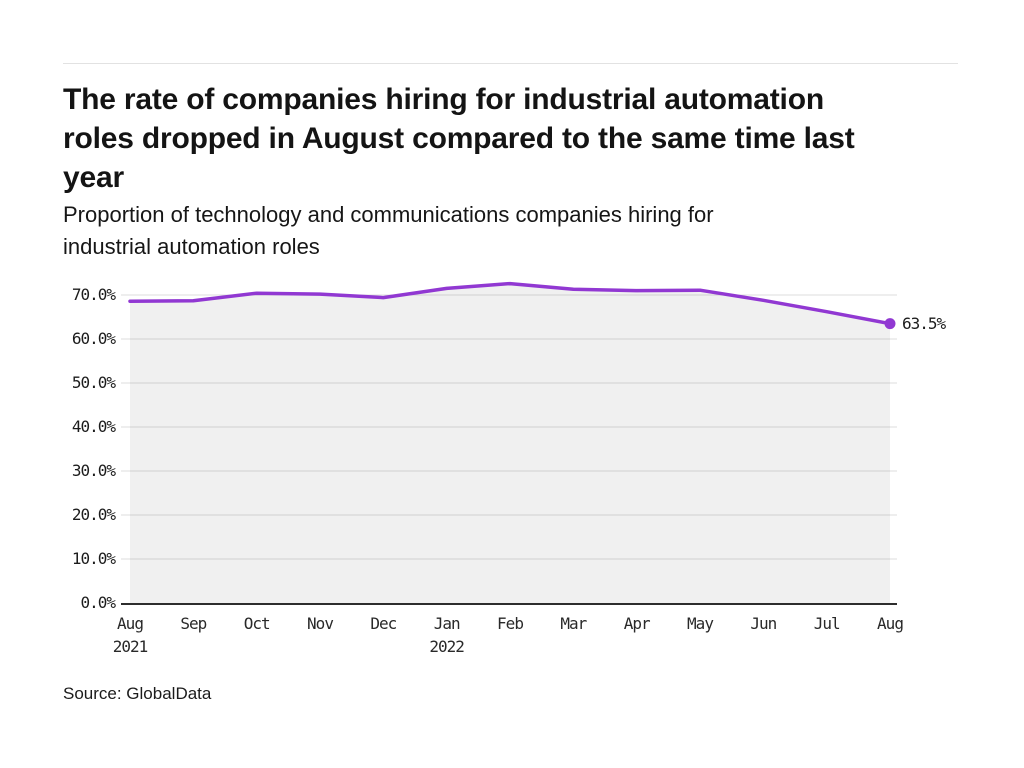 The image size is (1024, 768). I want to click on x-axis-tick-label: Dec, so click(383, 623).